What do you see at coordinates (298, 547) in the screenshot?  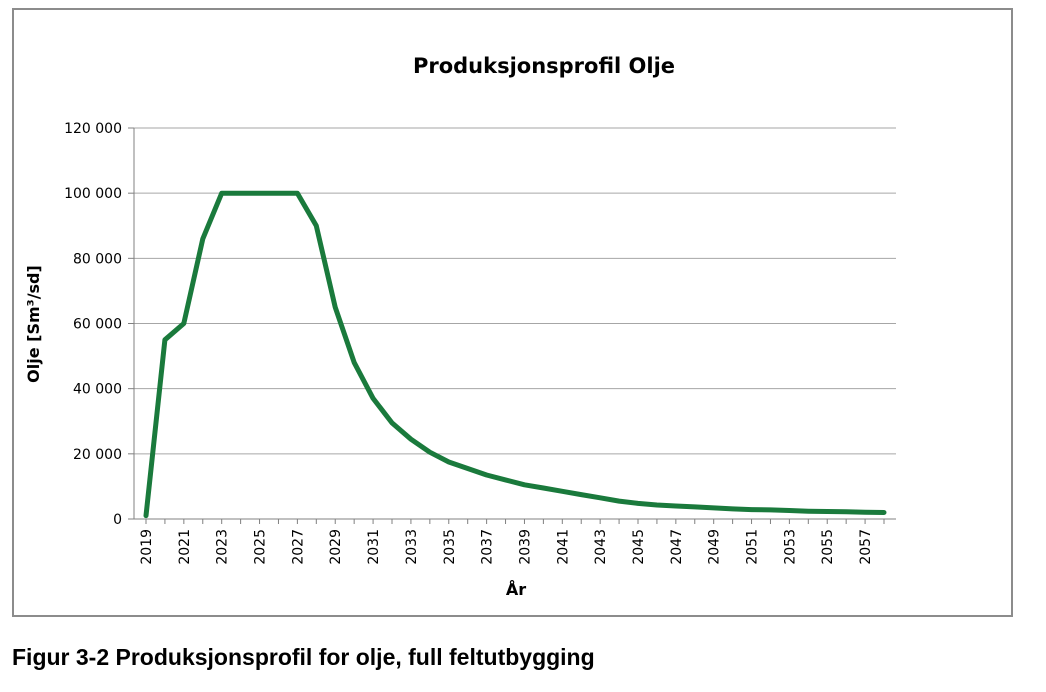 I see `x-tick-label: 2027` at bounding box center [298, 547].